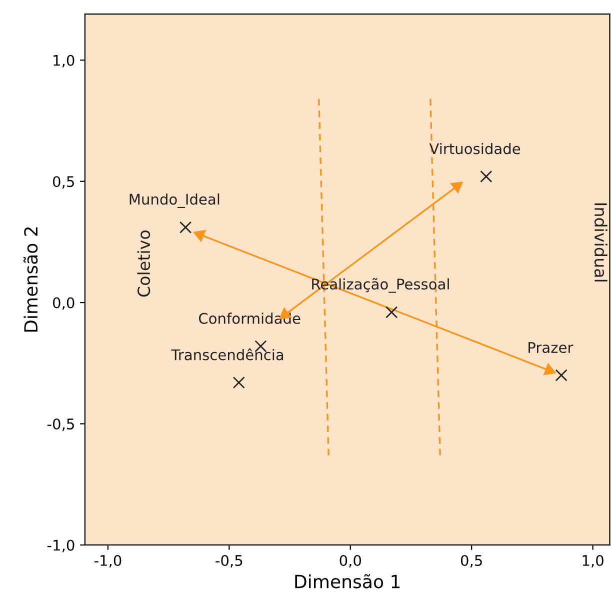 This screenshot has width=611, height=604. What do you see at coordinates (347, 581) in the screenshot?
I see `x-axis-title: Dimensão 1` at bounding box center [347, 581].